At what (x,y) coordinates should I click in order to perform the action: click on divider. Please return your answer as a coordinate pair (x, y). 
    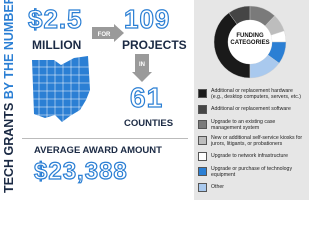
    Looking at the image, I should click on (105, 138).